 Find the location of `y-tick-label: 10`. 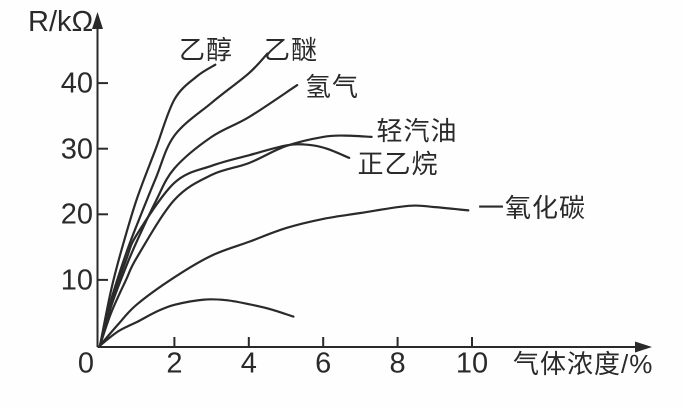

y-tick-label: 10 is located at coordinates (76, 280).